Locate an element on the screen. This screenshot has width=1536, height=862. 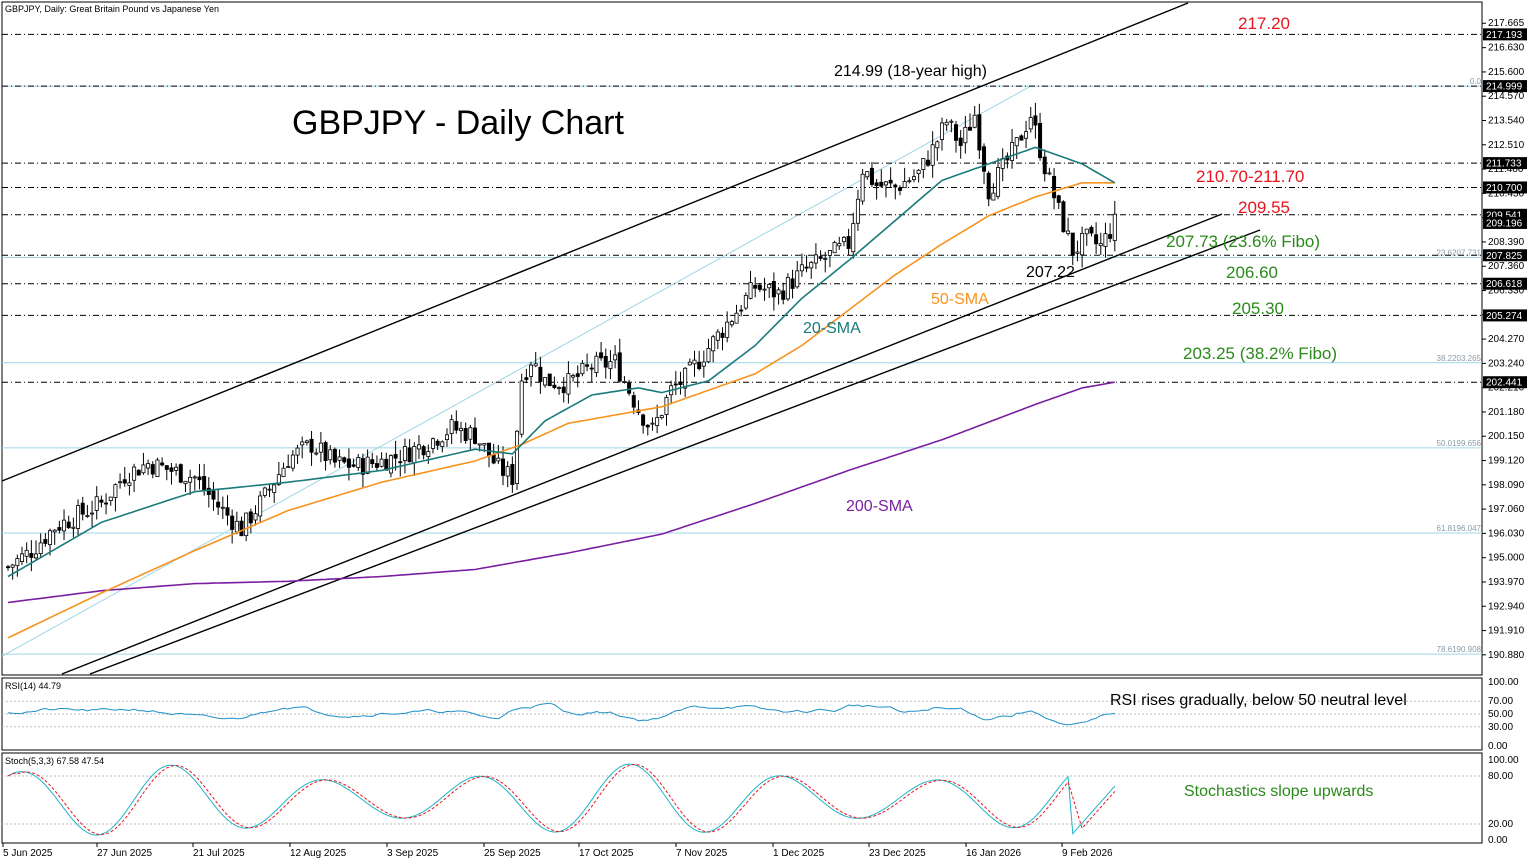
price-tag-label: 214.999 is located at coordinates (1504, 87).